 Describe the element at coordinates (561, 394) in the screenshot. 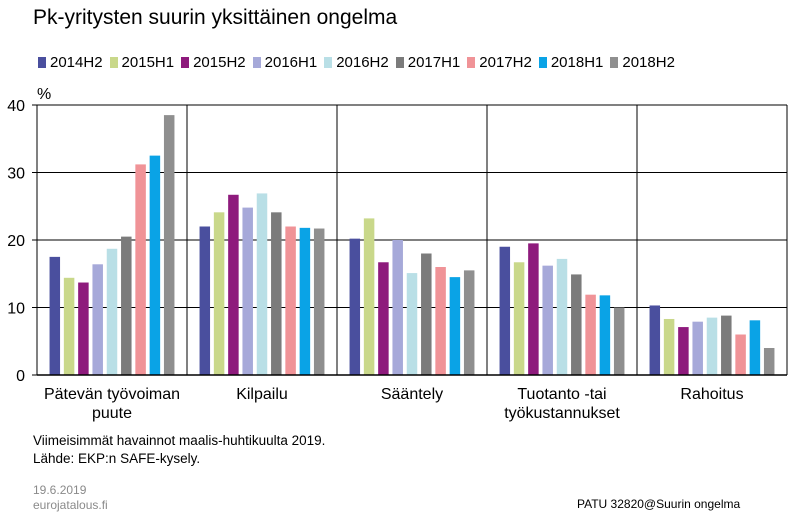

I see `x-category-label-line: Tuotanto -tai` at that location.